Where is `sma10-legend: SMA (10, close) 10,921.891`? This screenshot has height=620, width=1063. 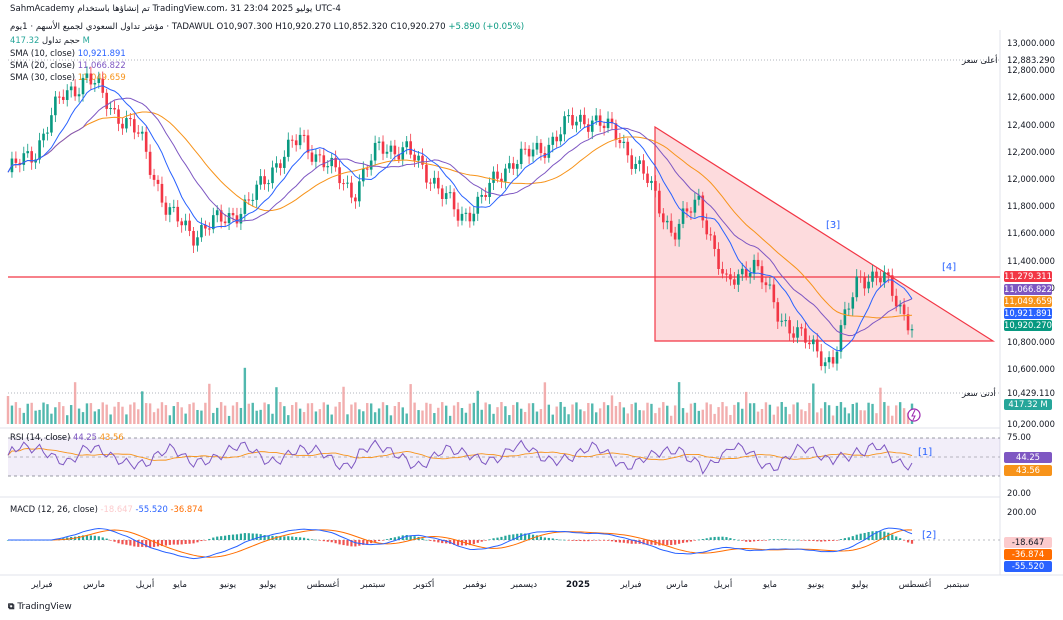 sma10-legend: SMA (10, close) 10,921.891 is located at coordinates (68, 53).